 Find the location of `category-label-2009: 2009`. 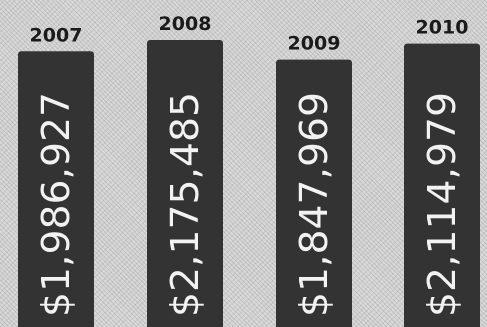

category-label-2009: 2009 is located at coordinates (314, 44).